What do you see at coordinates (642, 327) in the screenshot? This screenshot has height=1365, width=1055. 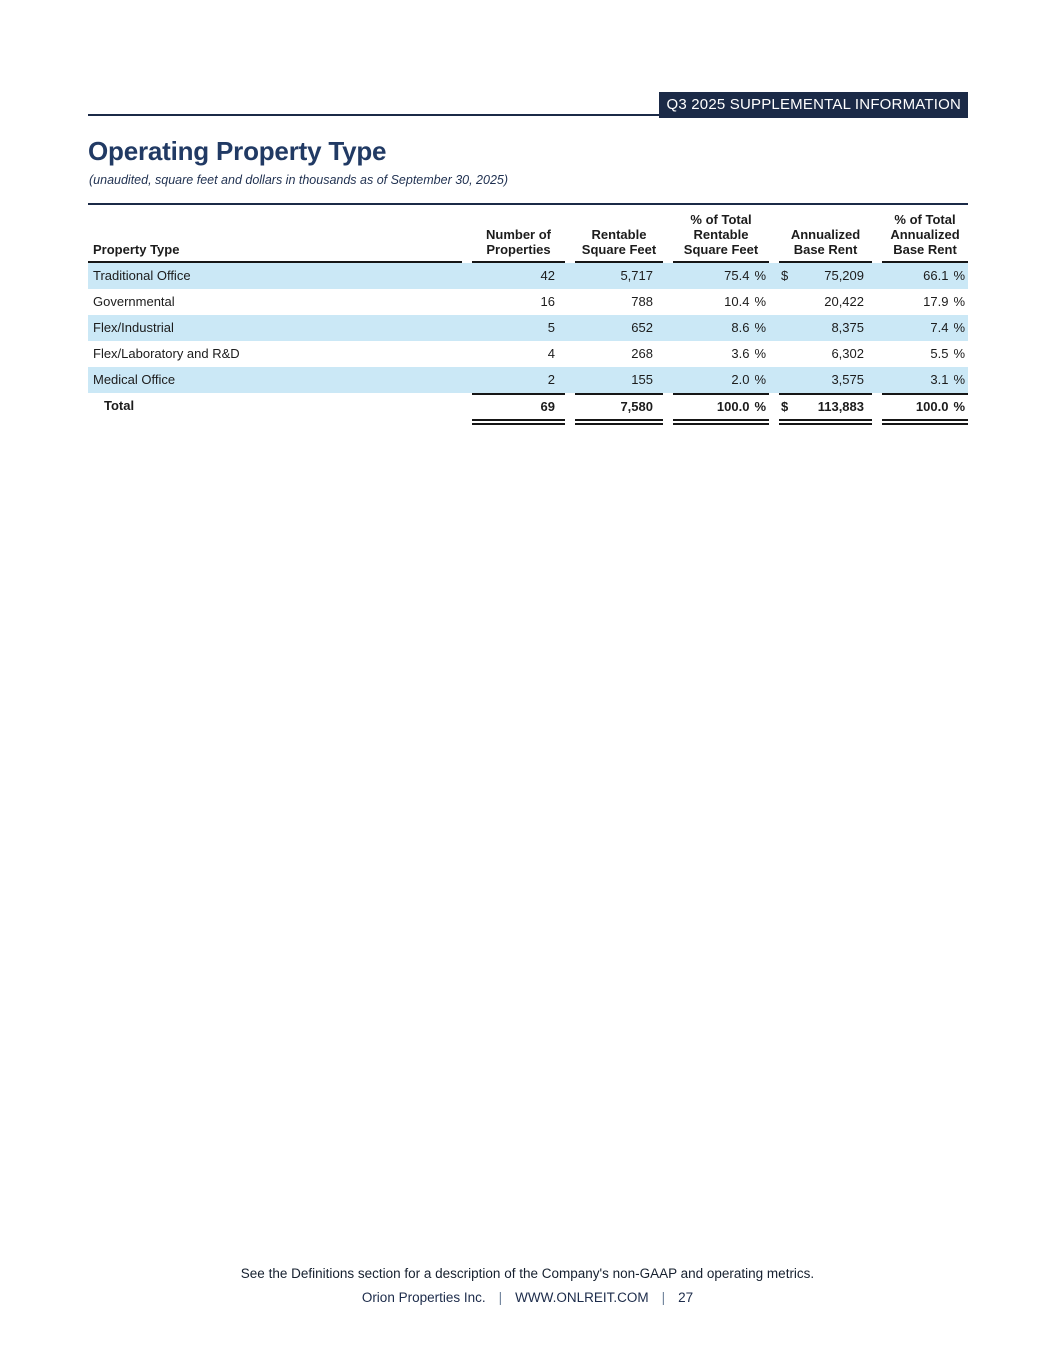 I see `cell-rentable-square-feet: 652` at bounding box center [642, 327].